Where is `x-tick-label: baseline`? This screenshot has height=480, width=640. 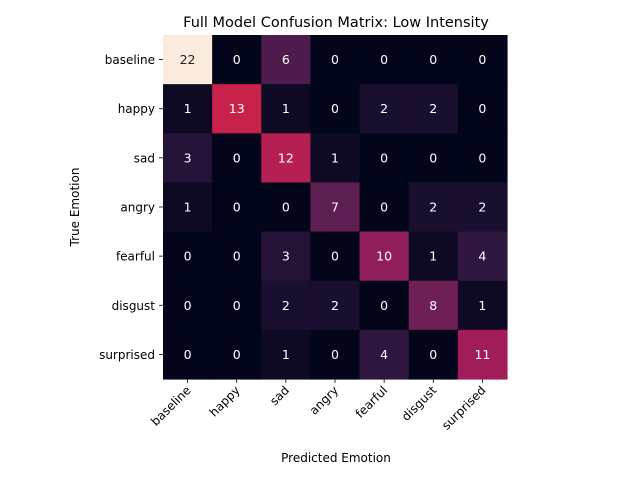 x-tick-label: baseline is located at coordinates (170, 405).